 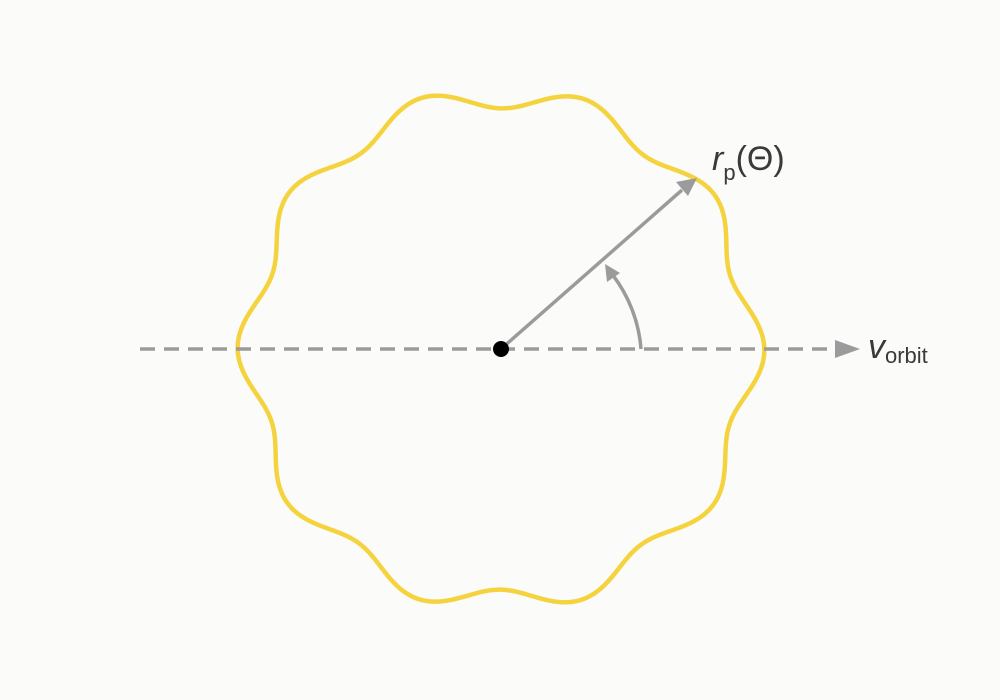 I want to click on velocity-label: vorbit, so click(x=898, y=348).